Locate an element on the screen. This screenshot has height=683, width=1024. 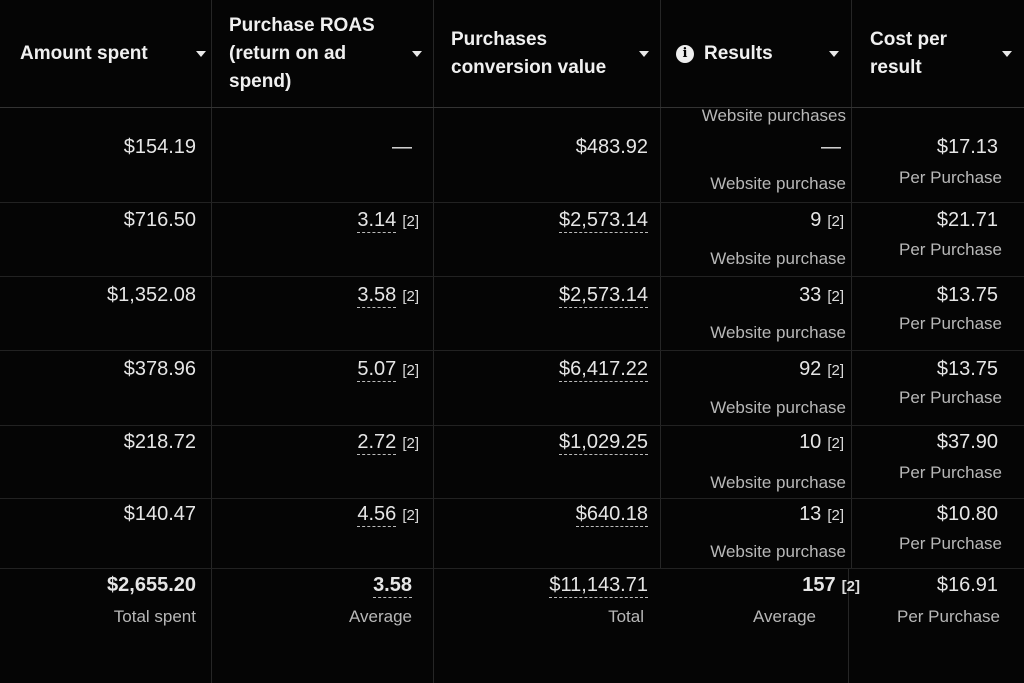
roas-cell: 4.56 [2] is located at coordinates (388, 515).